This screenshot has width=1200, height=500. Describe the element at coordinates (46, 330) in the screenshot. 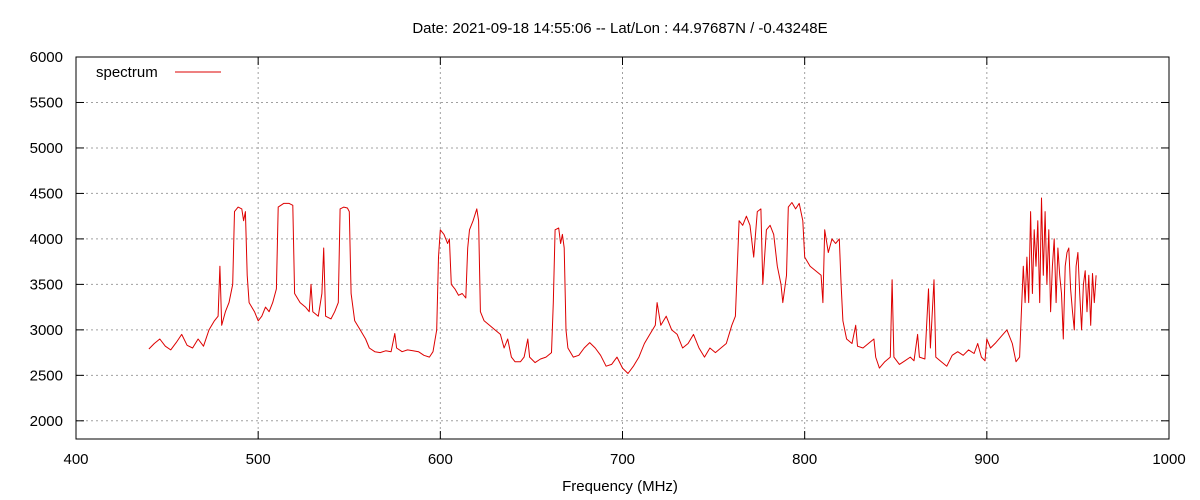

I see `y-tick-label: 3000` at that location.